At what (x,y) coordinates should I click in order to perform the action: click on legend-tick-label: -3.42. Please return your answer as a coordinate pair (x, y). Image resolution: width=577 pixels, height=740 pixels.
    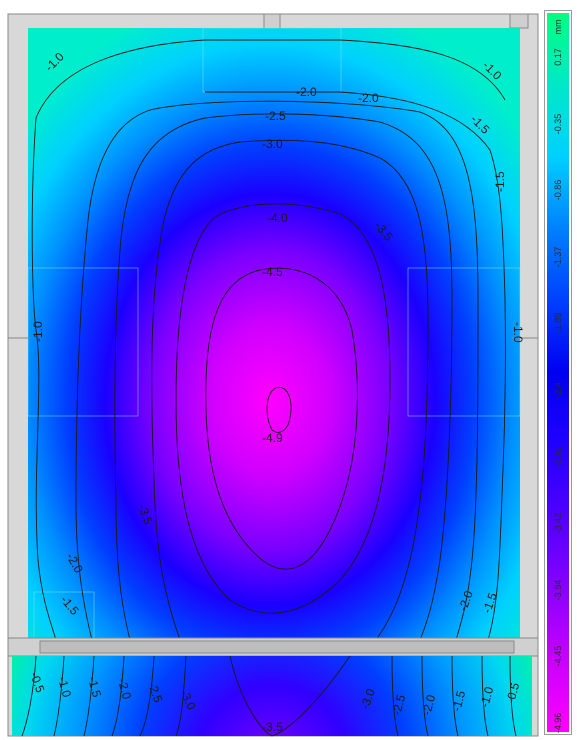
    Looking at the image, I should click on (558, 523).